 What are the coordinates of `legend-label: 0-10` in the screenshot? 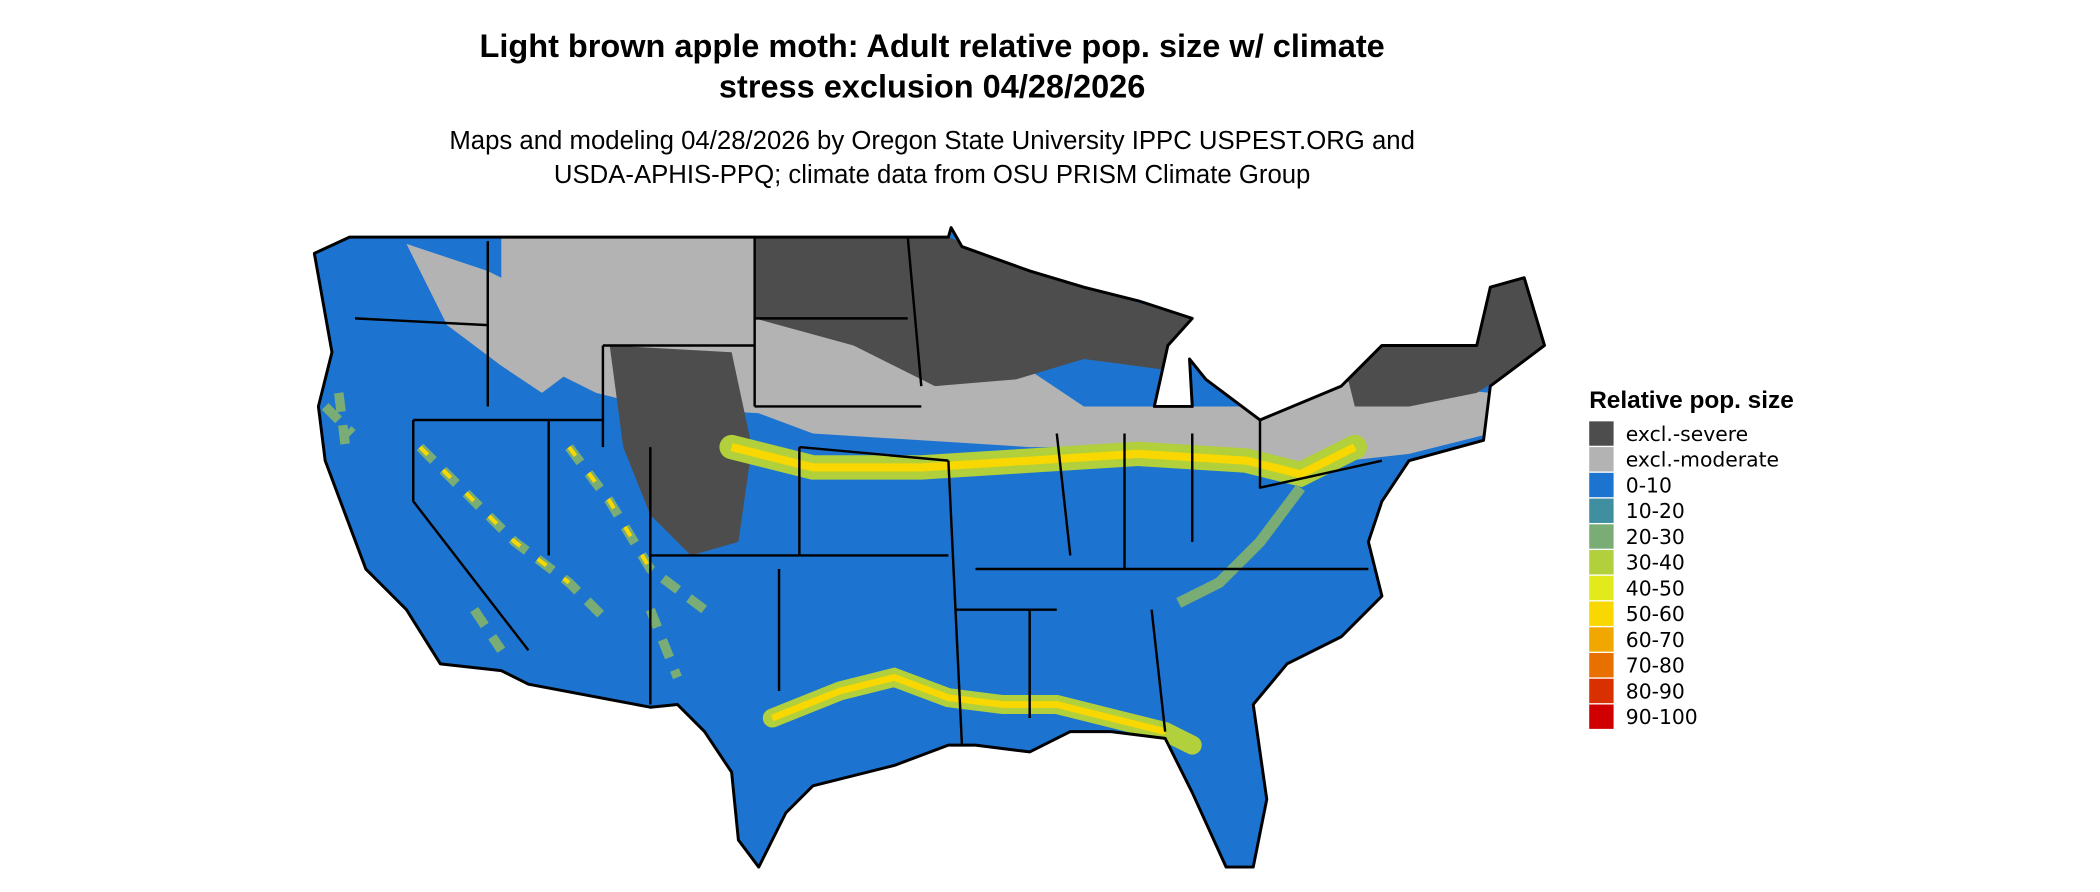 It's located at (1649, 485).